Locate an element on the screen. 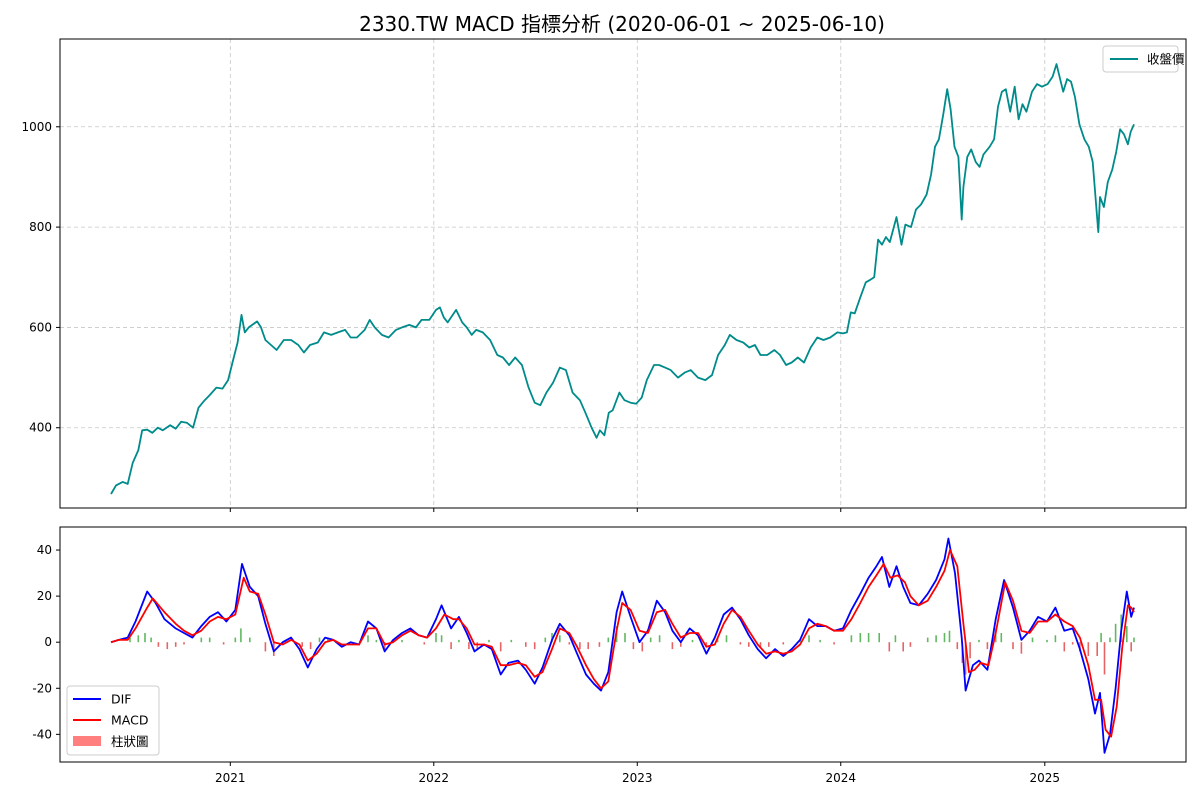 The height and width of the screenshot is (800, 1200). macd-legend: DIF MACD 柱狀圖 is located at coordinates (113, 720).